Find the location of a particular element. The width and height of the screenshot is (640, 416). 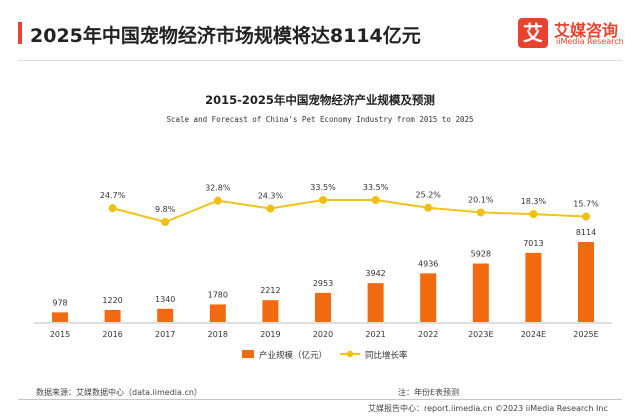

legend-swatch-bar is located at coordinates (248, 354).